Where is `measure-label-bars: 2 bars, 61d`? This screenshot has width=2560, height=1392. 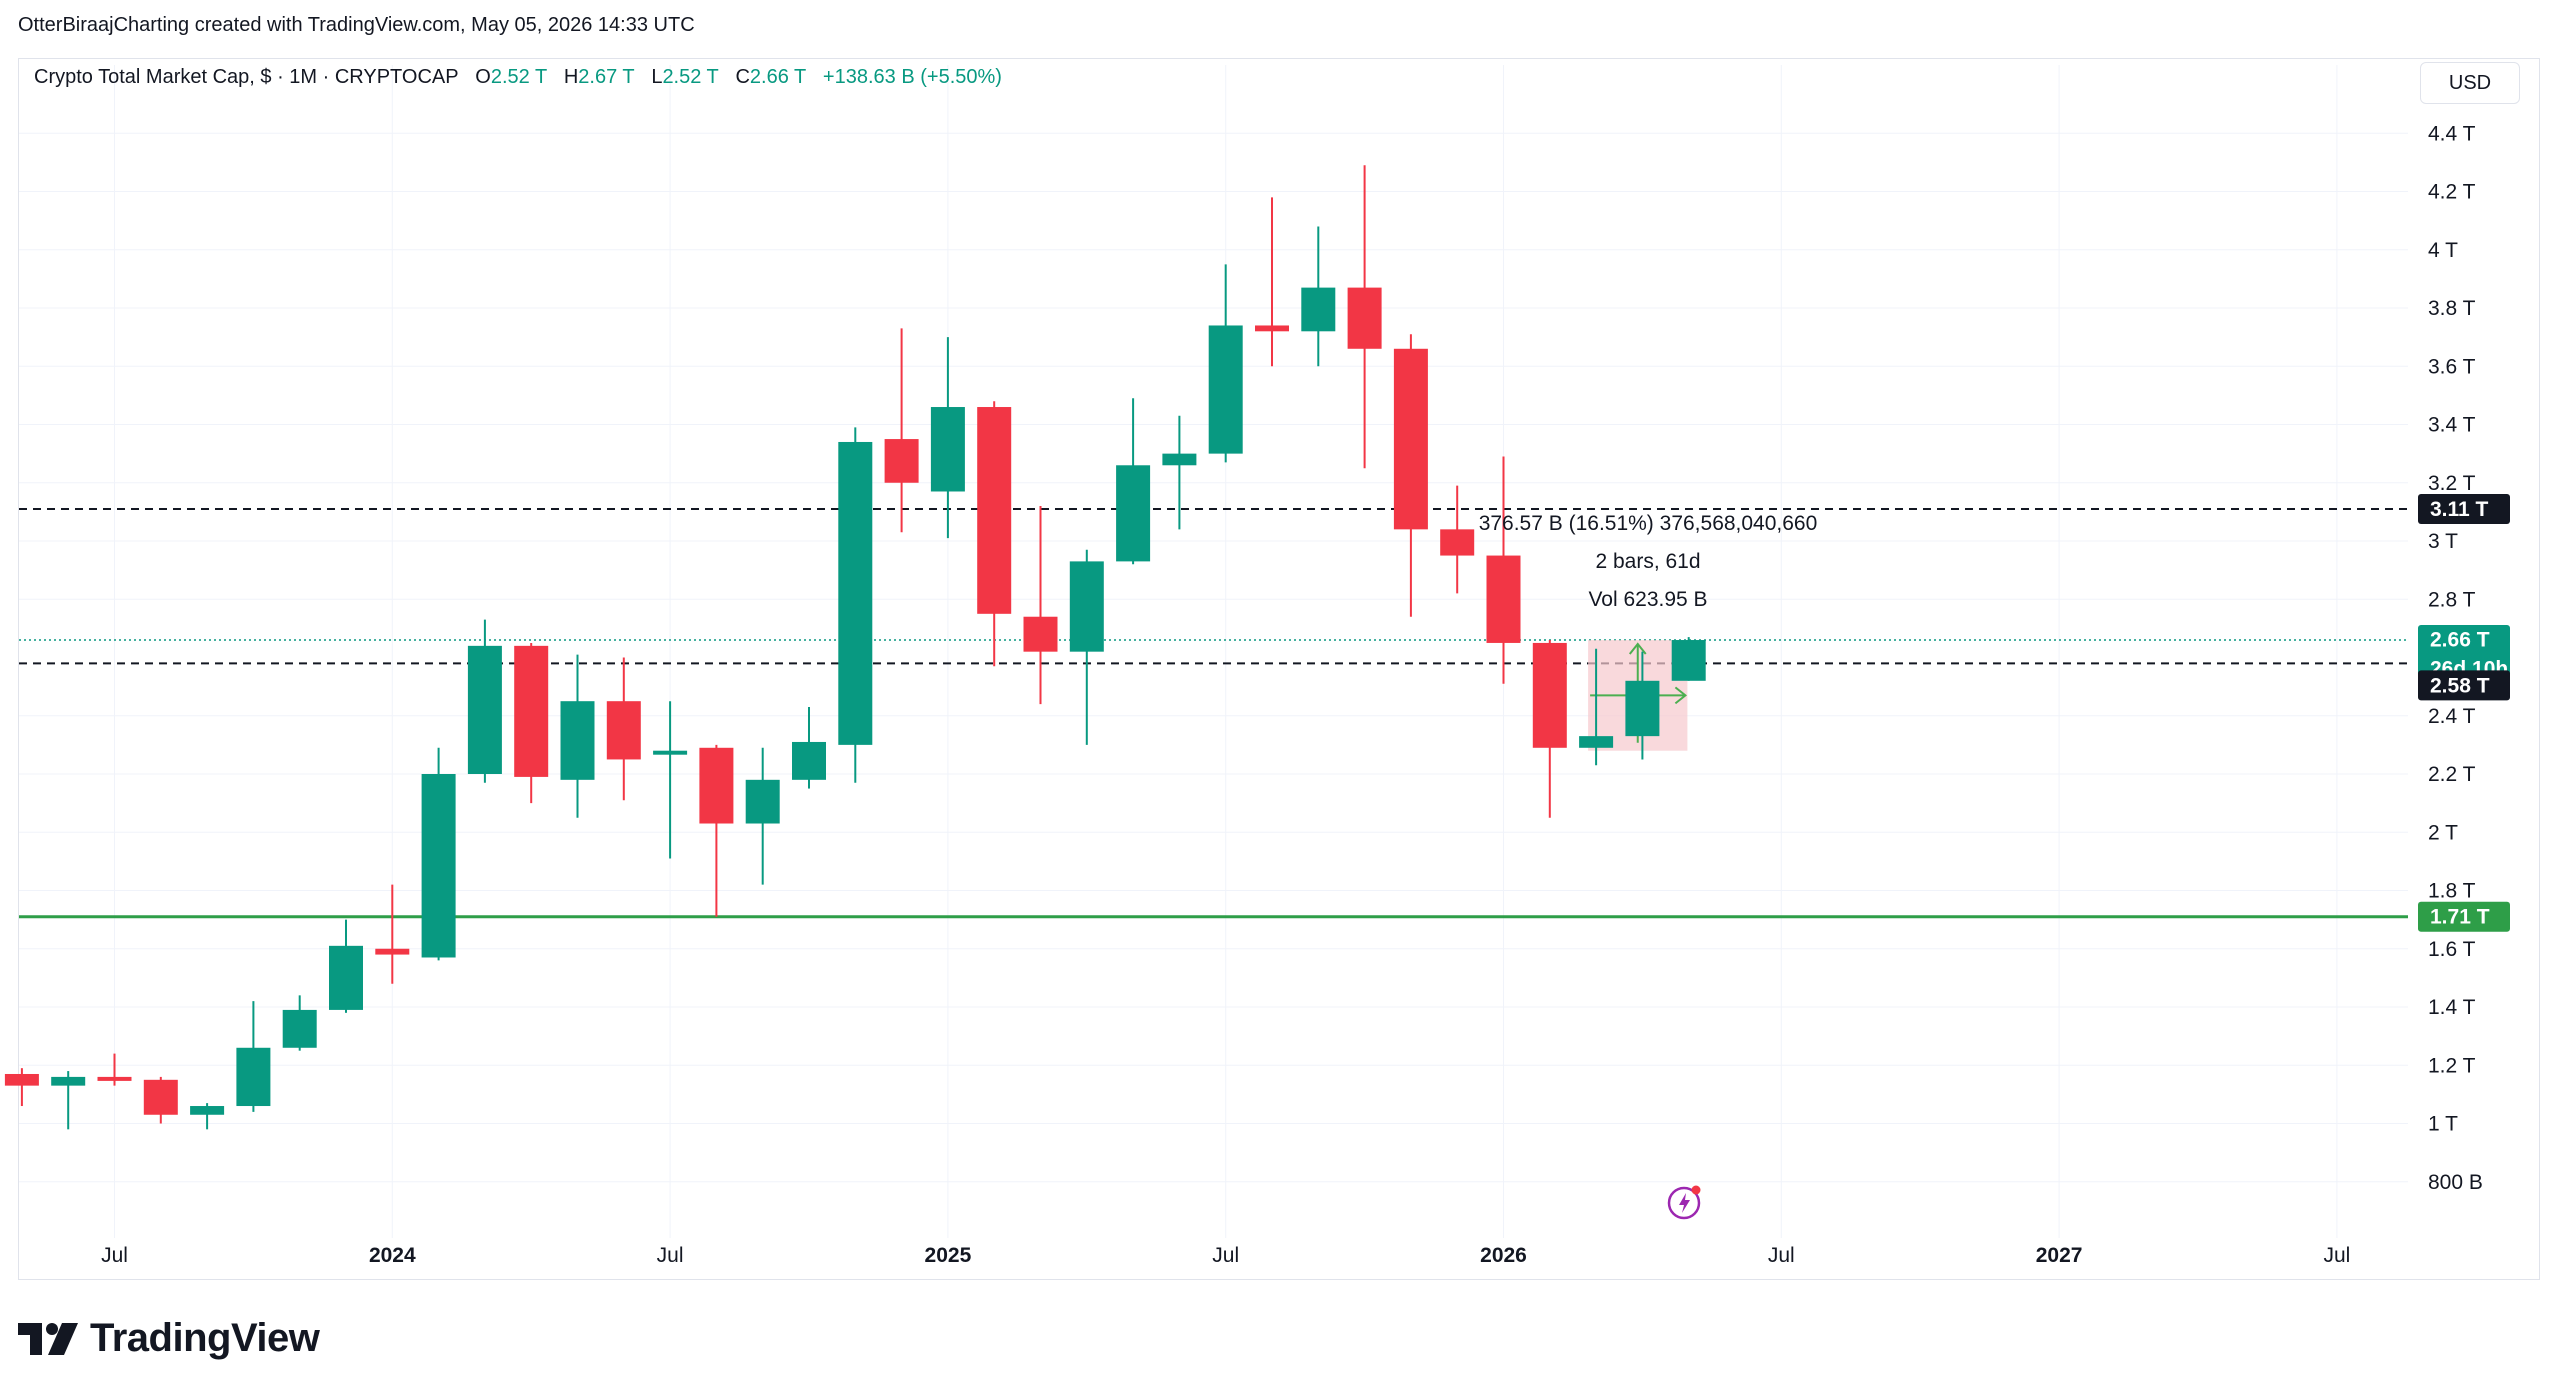 measure-label-bars: 2 bars, 61d is located at coordinates (1647, 561).